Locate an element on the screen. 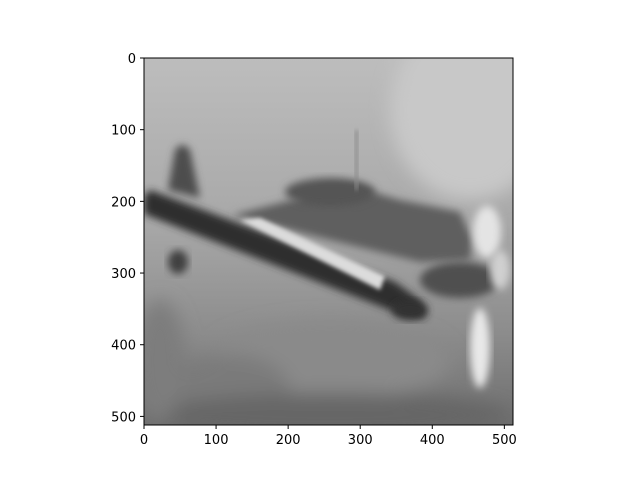 The image size is (640, 484). y-tick-label: 0 is located at coordinates (132, 59).